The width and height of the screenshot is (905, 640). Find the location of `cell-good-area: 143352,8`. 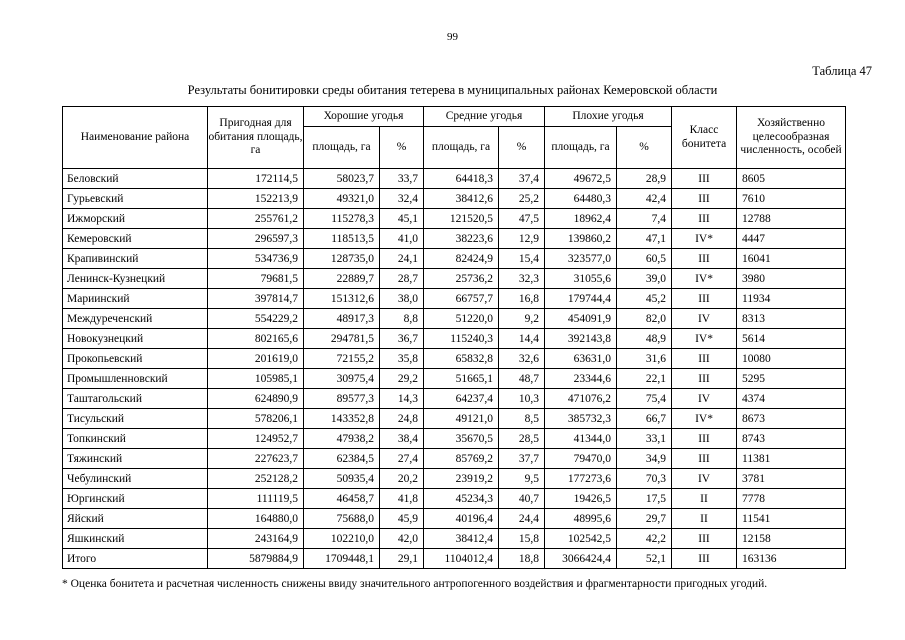

cell-good-area: 143352,8 is located at coordinates (341, 418).